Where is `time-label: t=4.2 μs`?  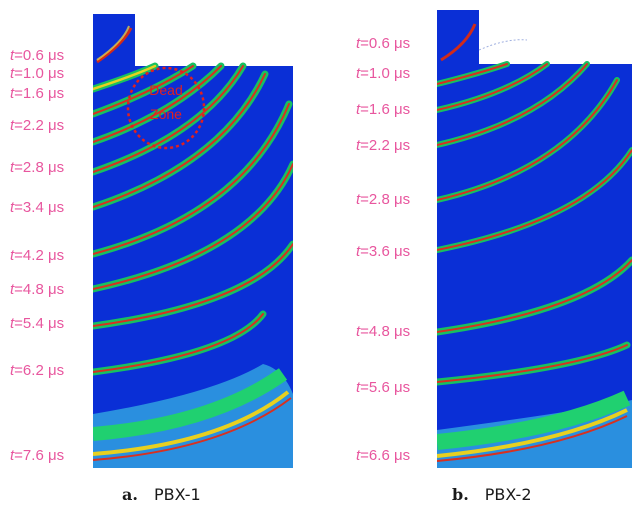 time-label: t=4.2 μs is located at coordinates (37, 255).